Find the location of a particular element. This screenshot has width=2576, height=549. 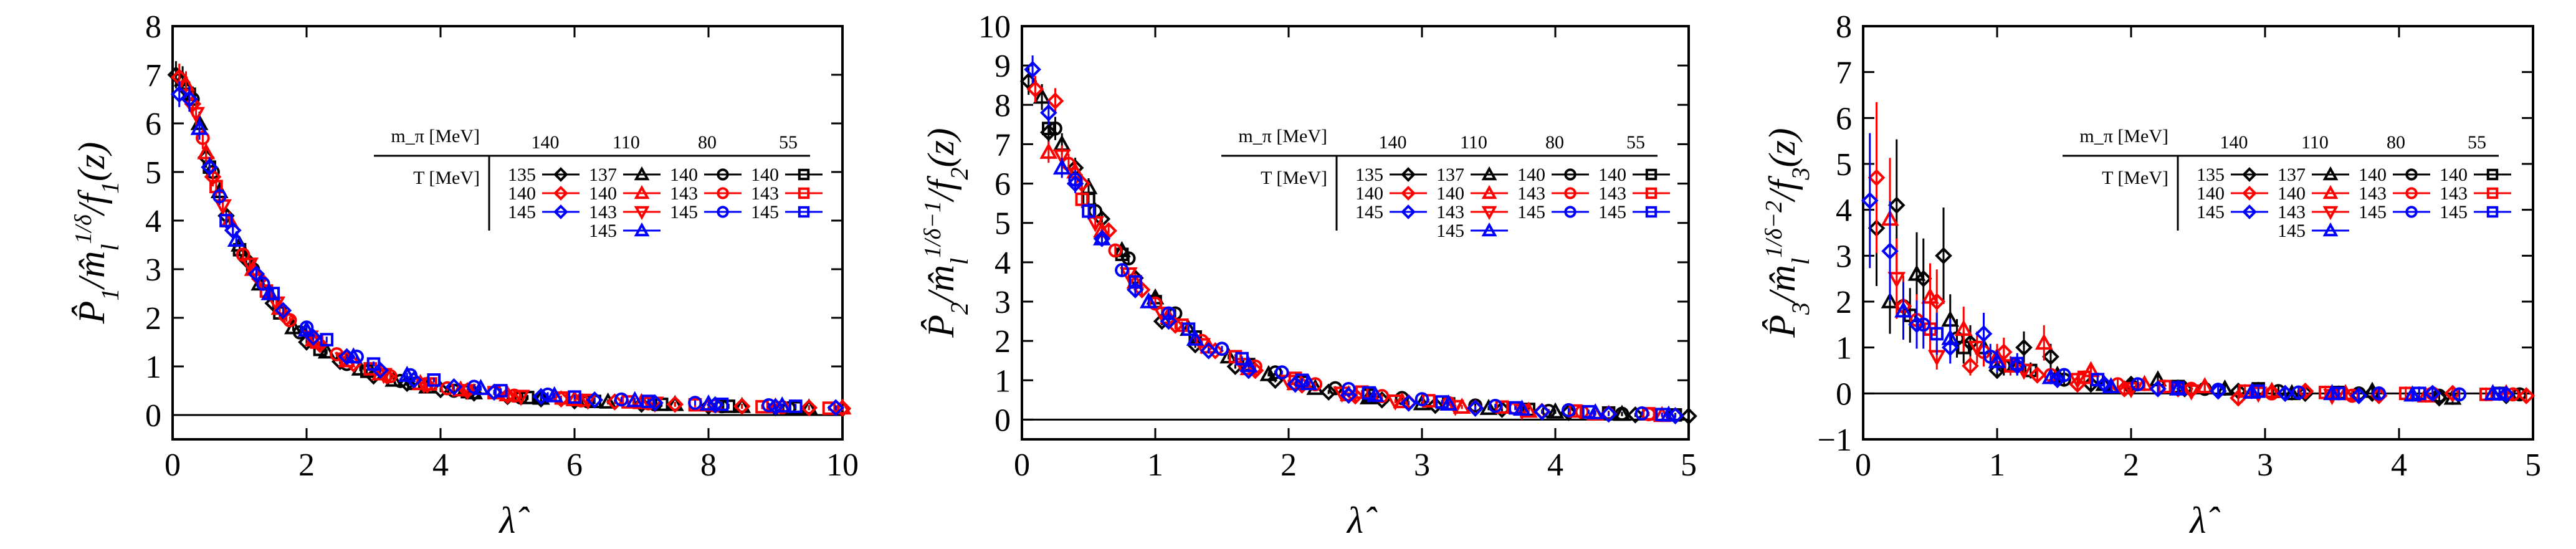

x-tick-label: 2 is located at coordinates (1289, 465).